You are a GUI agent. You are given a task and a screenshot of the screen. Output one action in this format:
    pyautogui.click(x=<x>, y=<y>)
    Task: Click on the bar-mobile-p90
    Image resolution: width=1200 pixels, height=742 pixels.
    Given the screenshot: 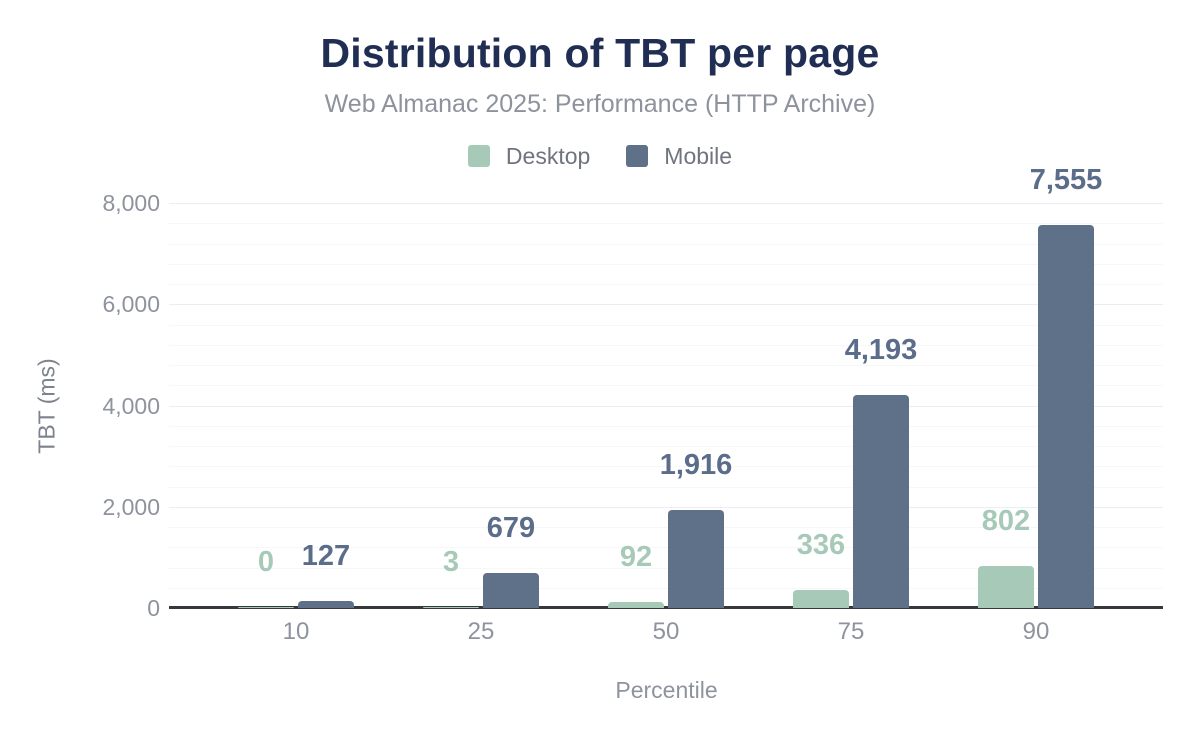 What is the action you would take?
    pyautogui.click(x=1066, y=416)
    